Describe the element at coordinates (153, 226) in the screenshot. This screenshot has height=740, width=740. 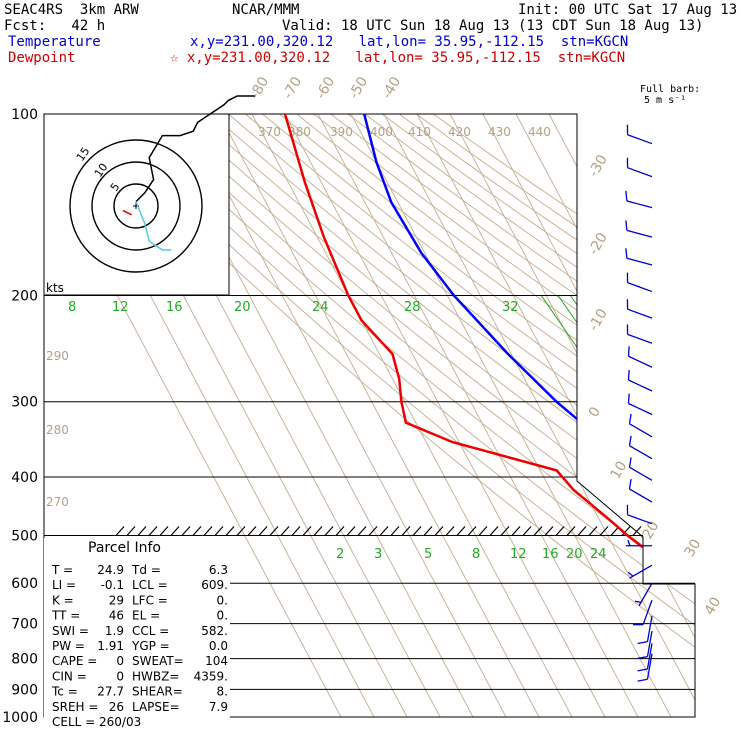
I see `hodograph-trace-cyan` at that location.